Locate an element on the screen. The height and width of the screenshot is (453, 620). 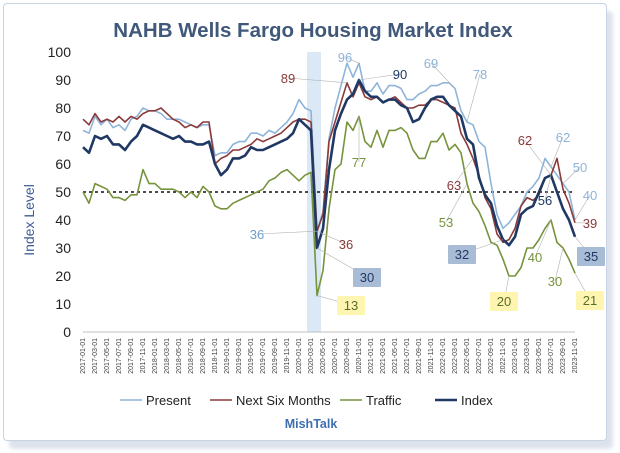
x-tick-label: 2017-05-01 is located at coordinates (107, 356).